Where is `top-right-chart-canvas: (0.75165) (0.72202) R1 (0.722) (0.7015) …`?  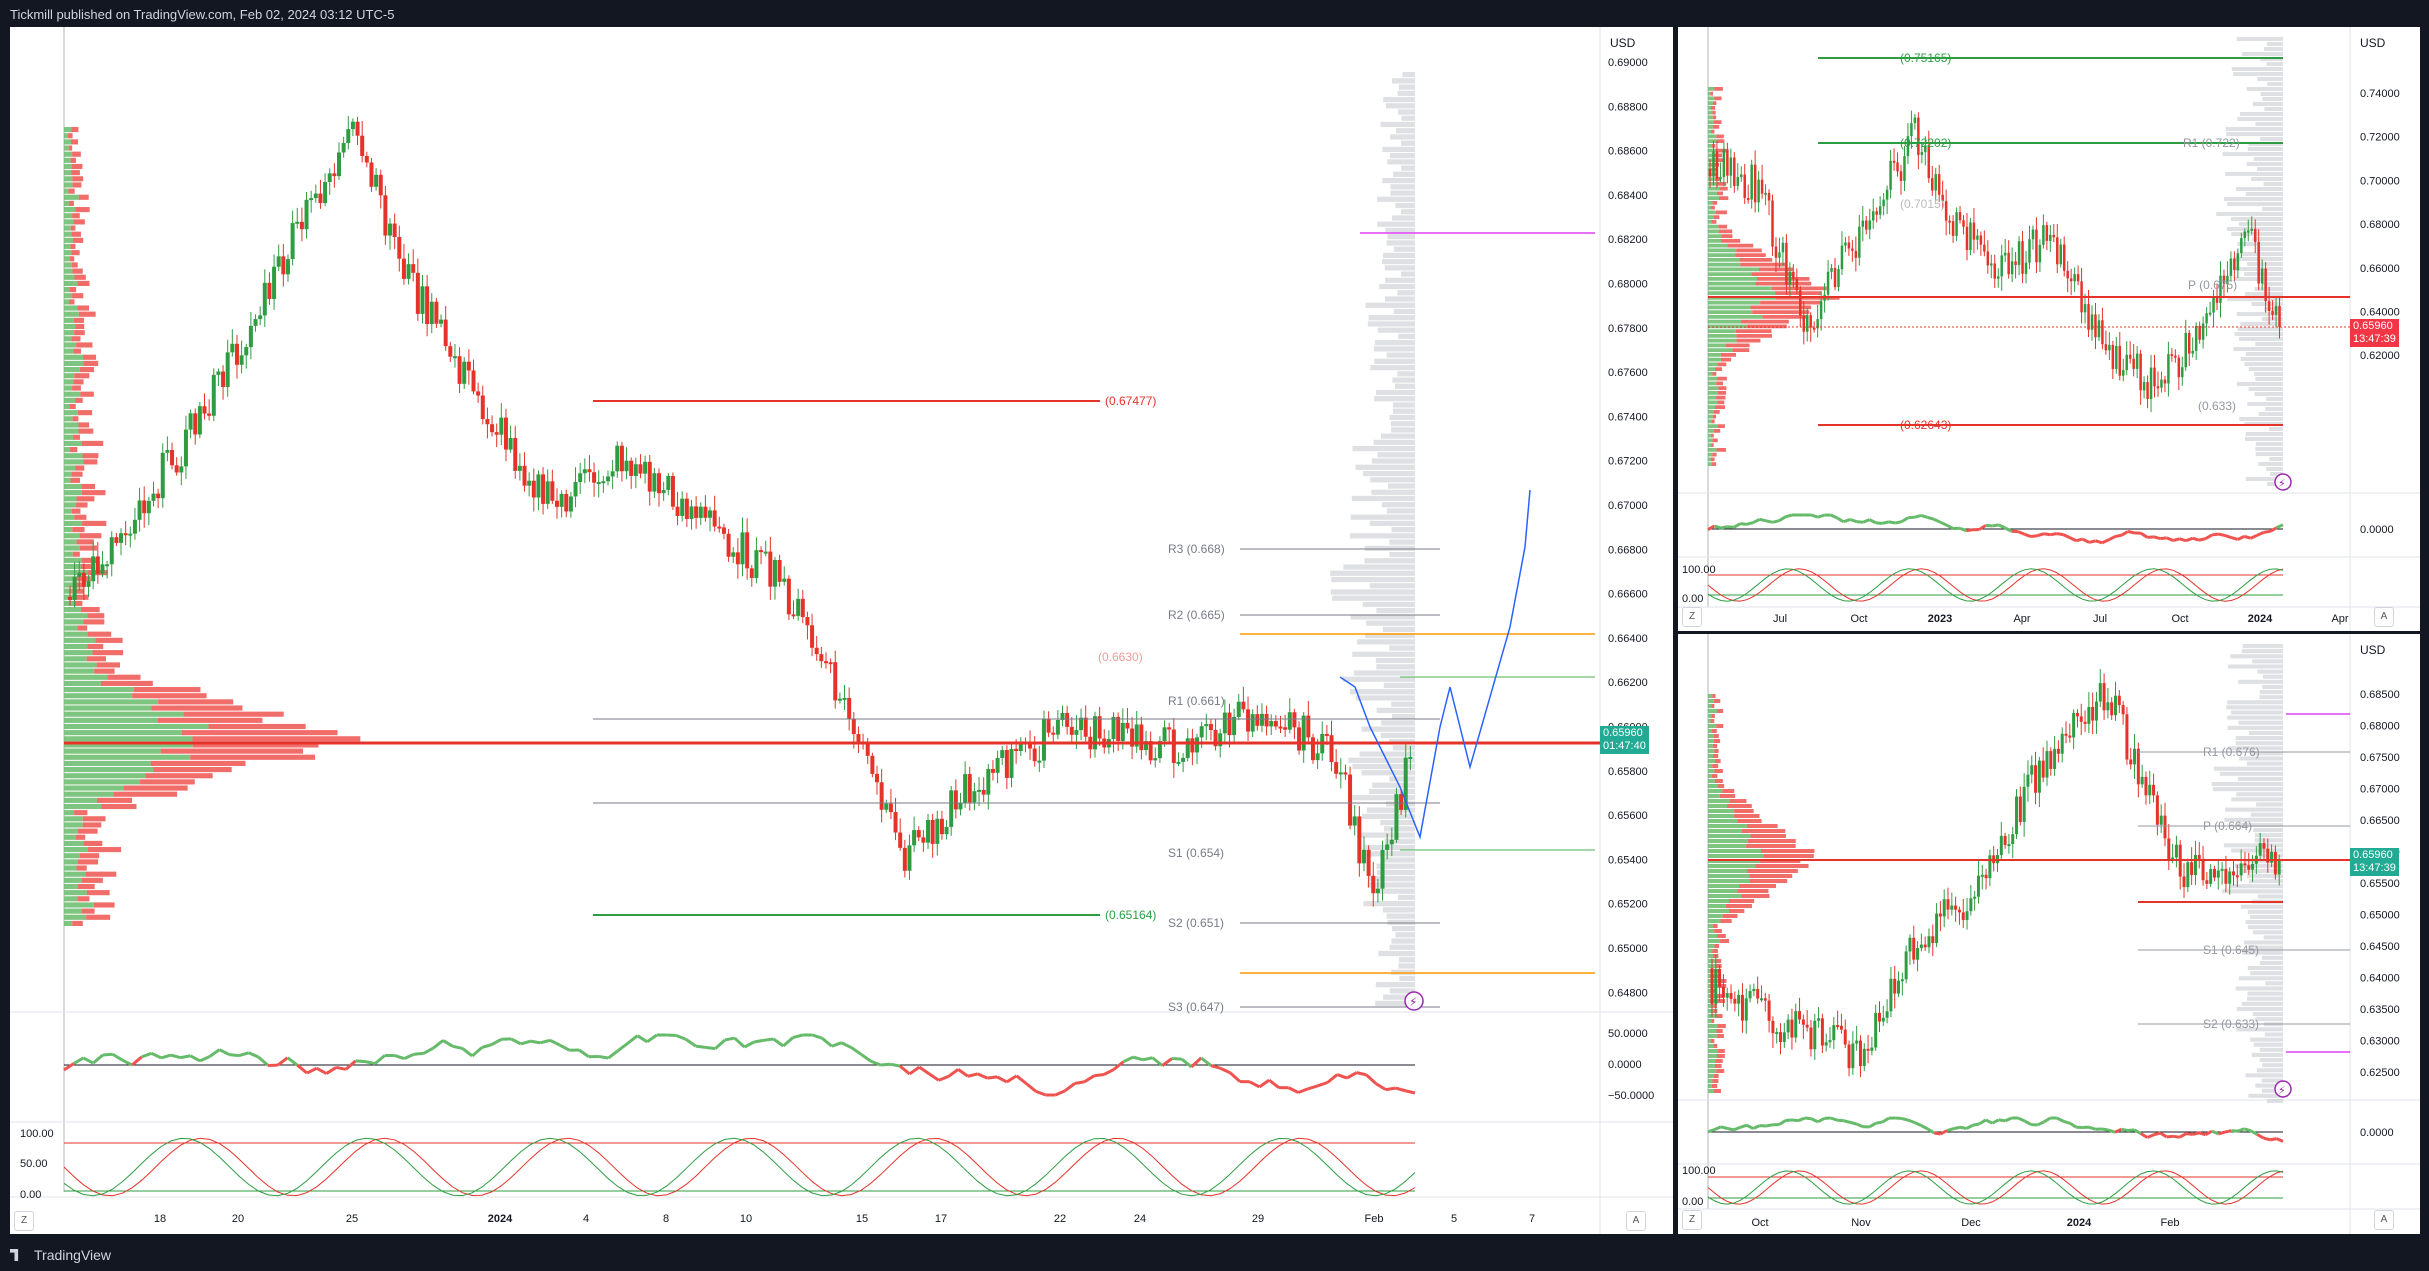 top-right-chart-canvas: (0.75165) (0.72202) R1 (0.722) (0.7015) … is located at coordinates (2049, 329).